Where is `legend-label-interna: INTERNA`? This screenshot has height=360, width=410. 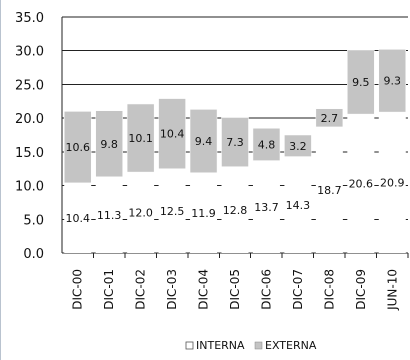
legend-label-interna: INTERNA is located at coordinates (220, 345).